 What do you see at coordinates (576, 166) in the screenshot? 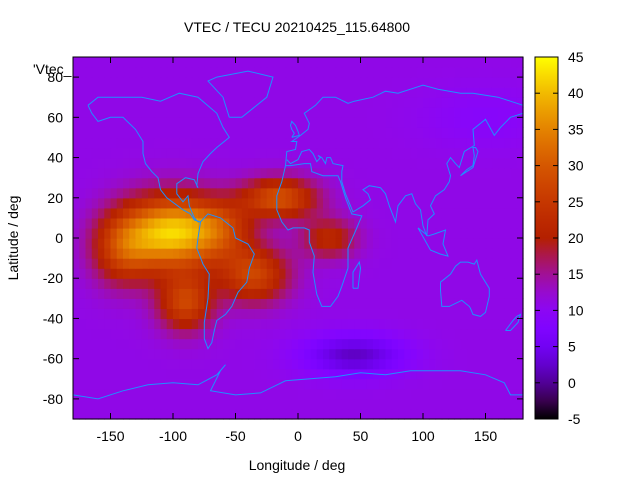
I see `colorbar-tick-label: 30` at bounding box center [576, 166].